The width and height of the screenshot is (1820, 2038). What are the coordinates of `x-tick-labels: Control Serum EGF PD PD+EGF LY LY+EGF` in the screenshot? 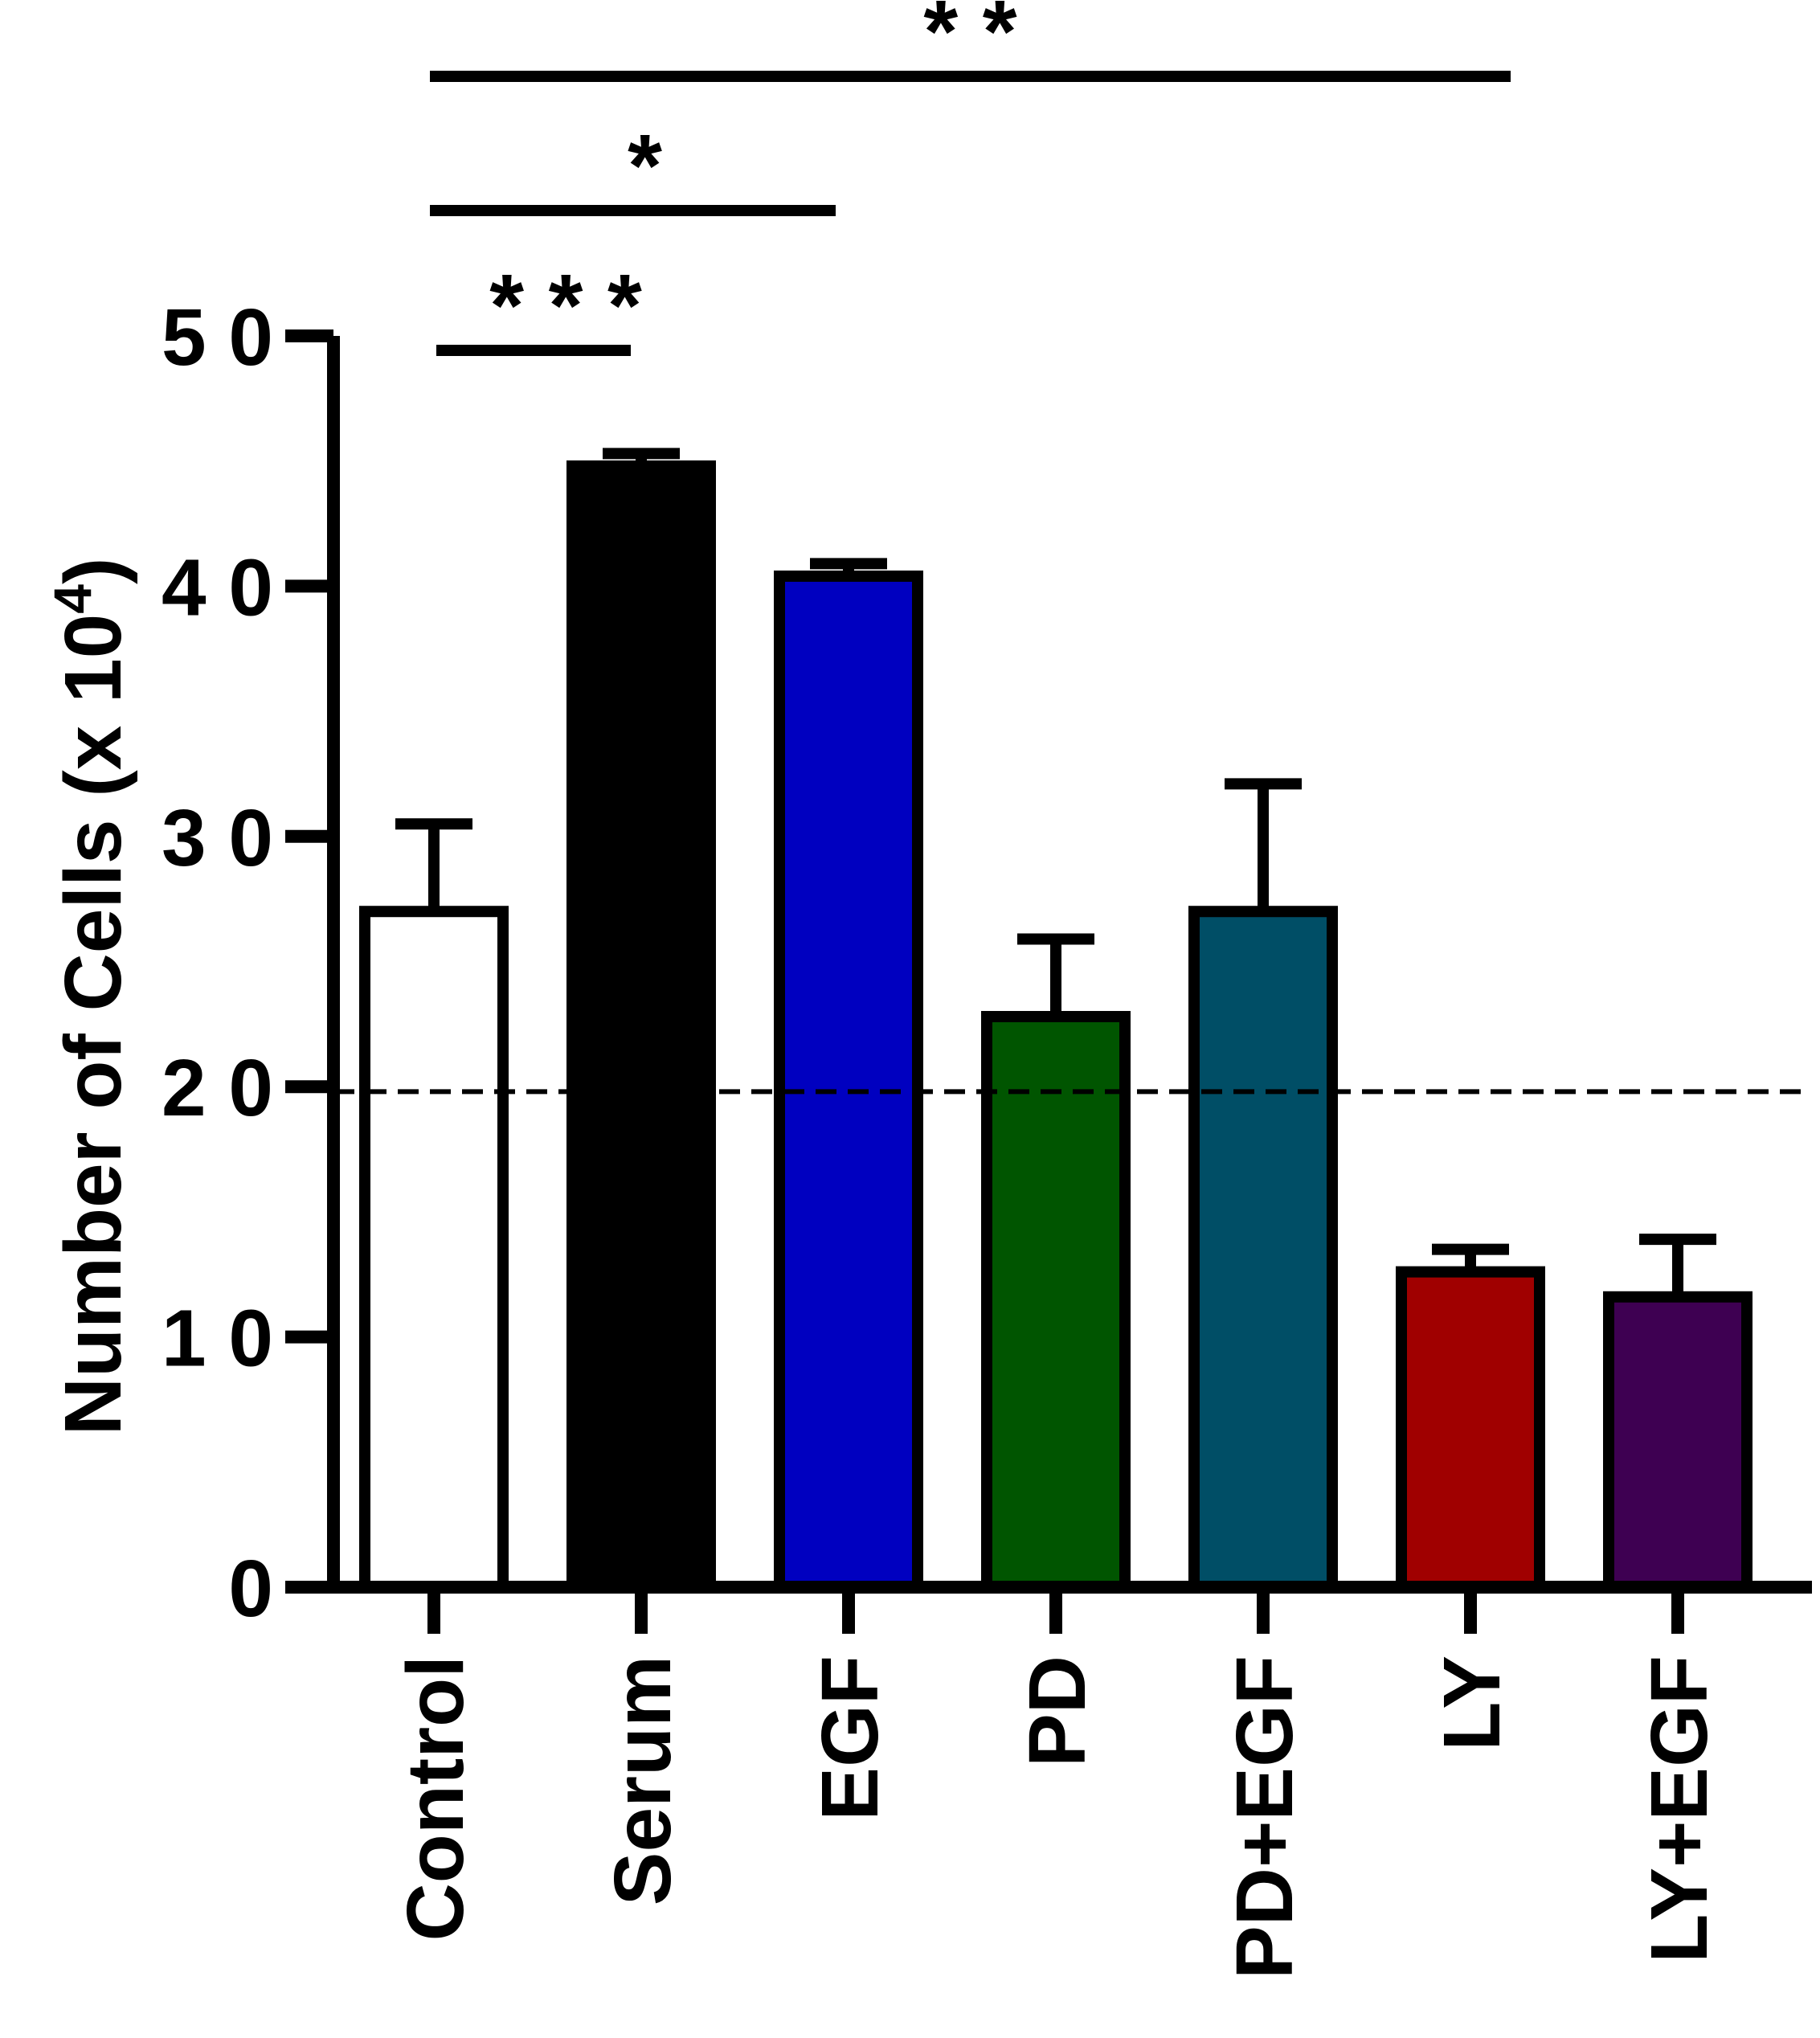 It's located at (1057, 1817).